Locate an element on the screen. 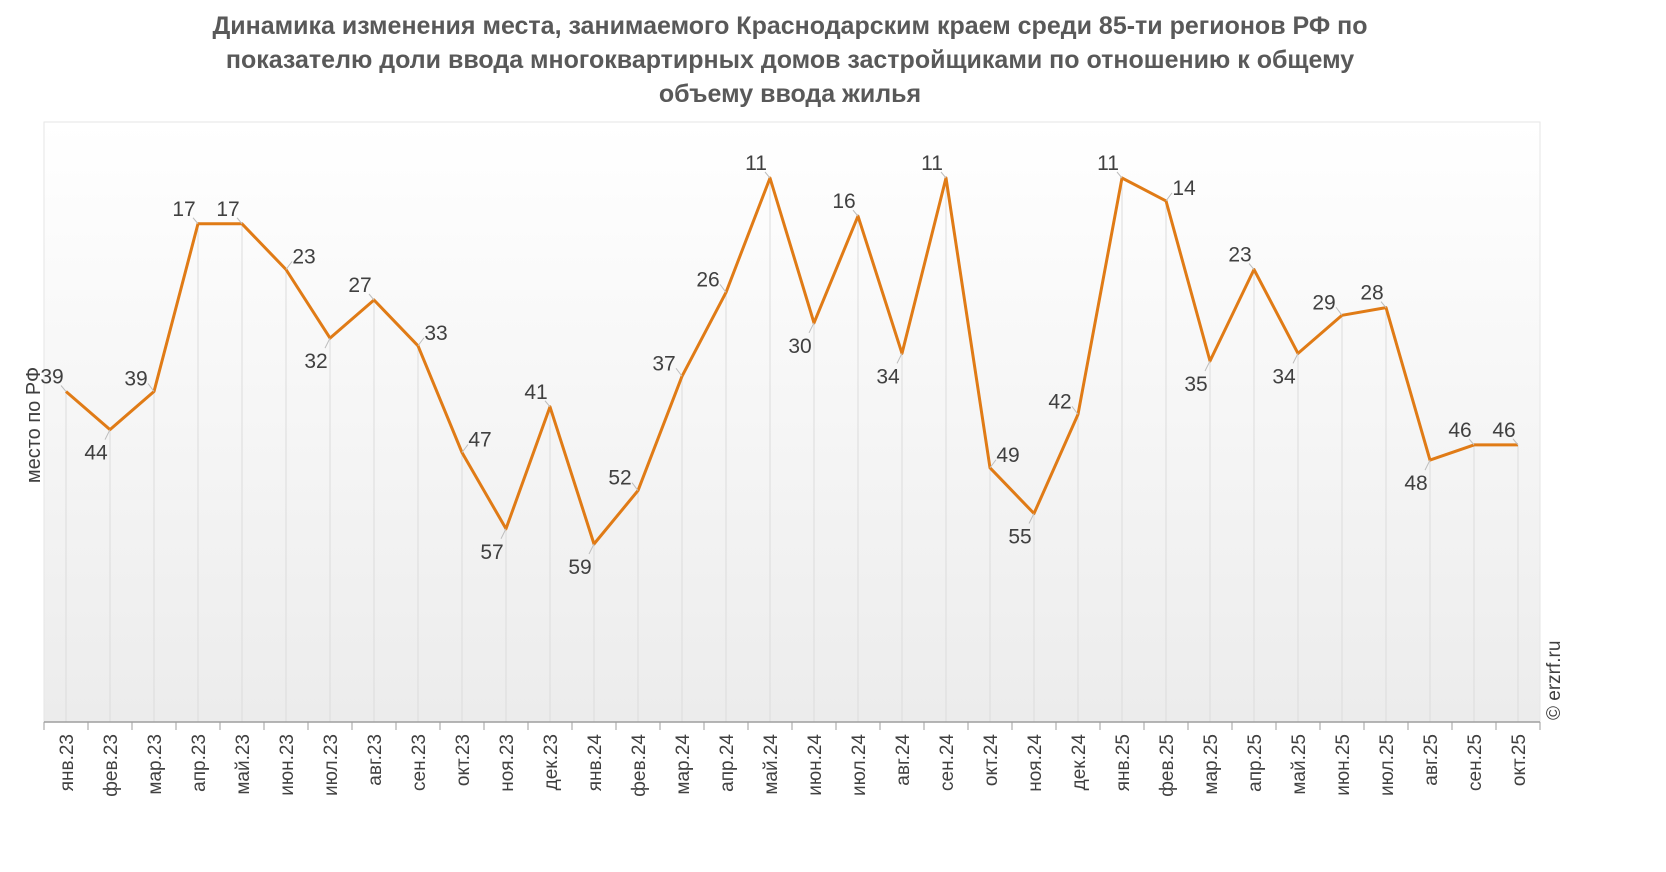 The image size is (1666, 872). data-label: 49 is located at coordinates (1007, 455).